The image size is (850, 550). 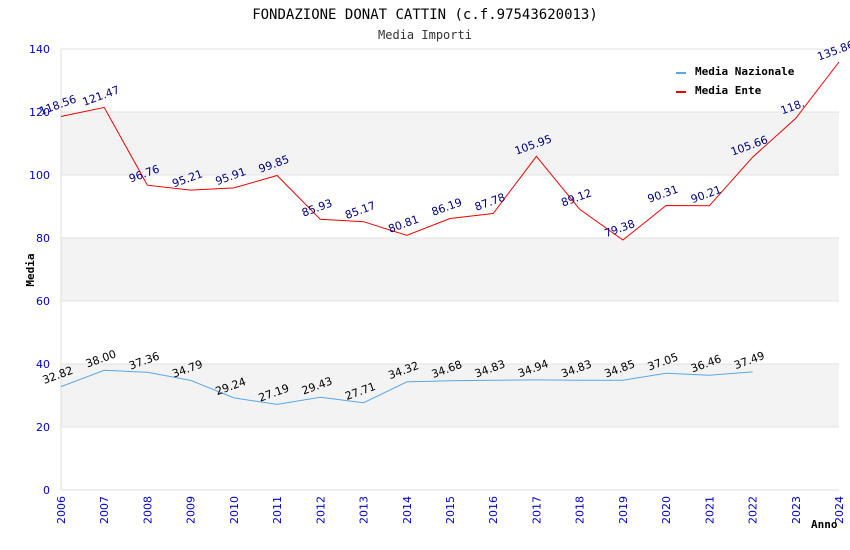 What do you see at coordinates (536, 510) in the screenshot?
I see `x-tick-label: 2017` at bounding box center [536, 510].